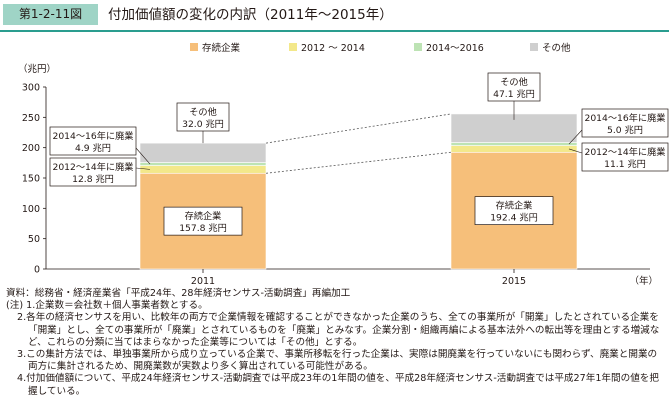  I want to click on callout-text: 157.8 兆円, so click(203, 228).